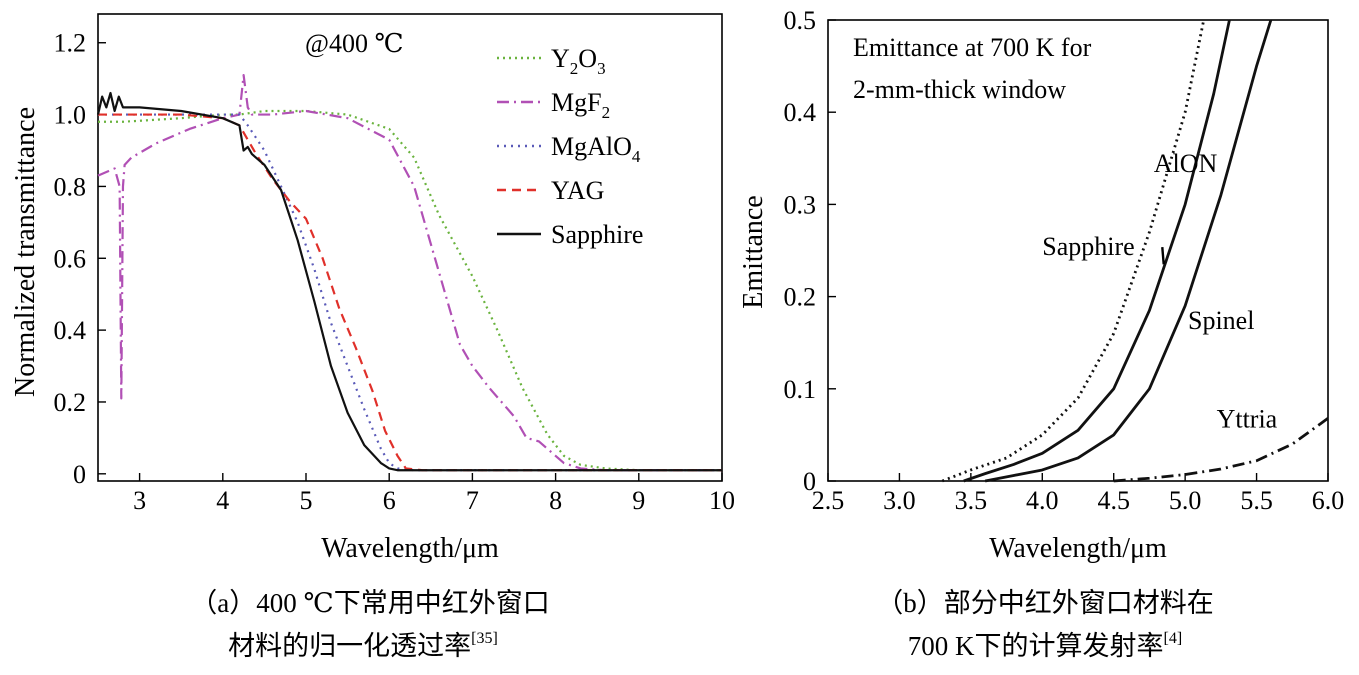 Image resolution: width=1359 pixels, height=675 pixels. I want to click on x-tick-label: 3.0, so click(899, 500).